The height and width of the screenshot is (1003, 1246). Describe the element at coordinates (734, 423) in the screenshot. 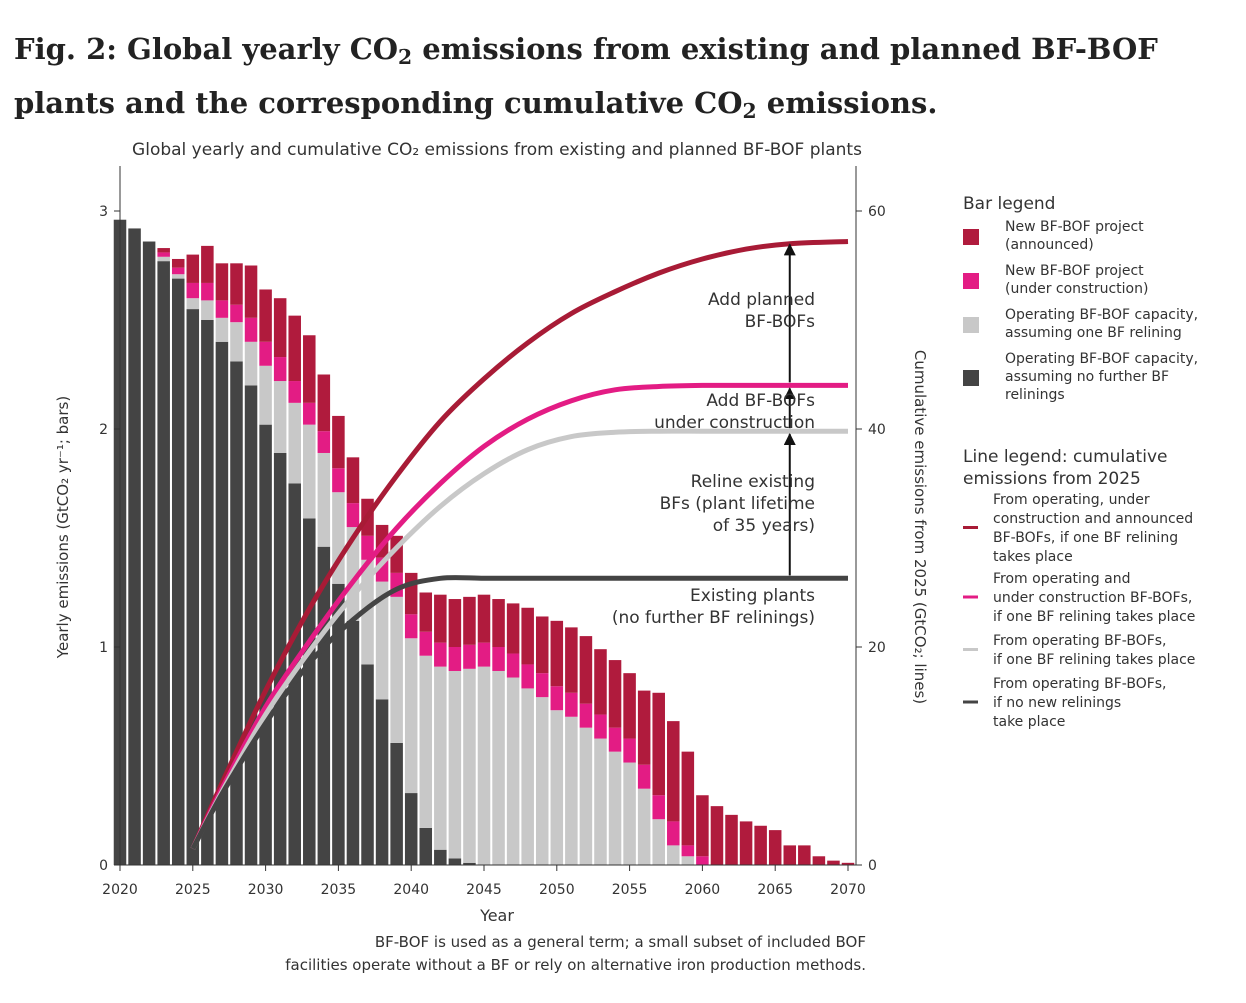

I see `annotation-text: under construction` at that location.